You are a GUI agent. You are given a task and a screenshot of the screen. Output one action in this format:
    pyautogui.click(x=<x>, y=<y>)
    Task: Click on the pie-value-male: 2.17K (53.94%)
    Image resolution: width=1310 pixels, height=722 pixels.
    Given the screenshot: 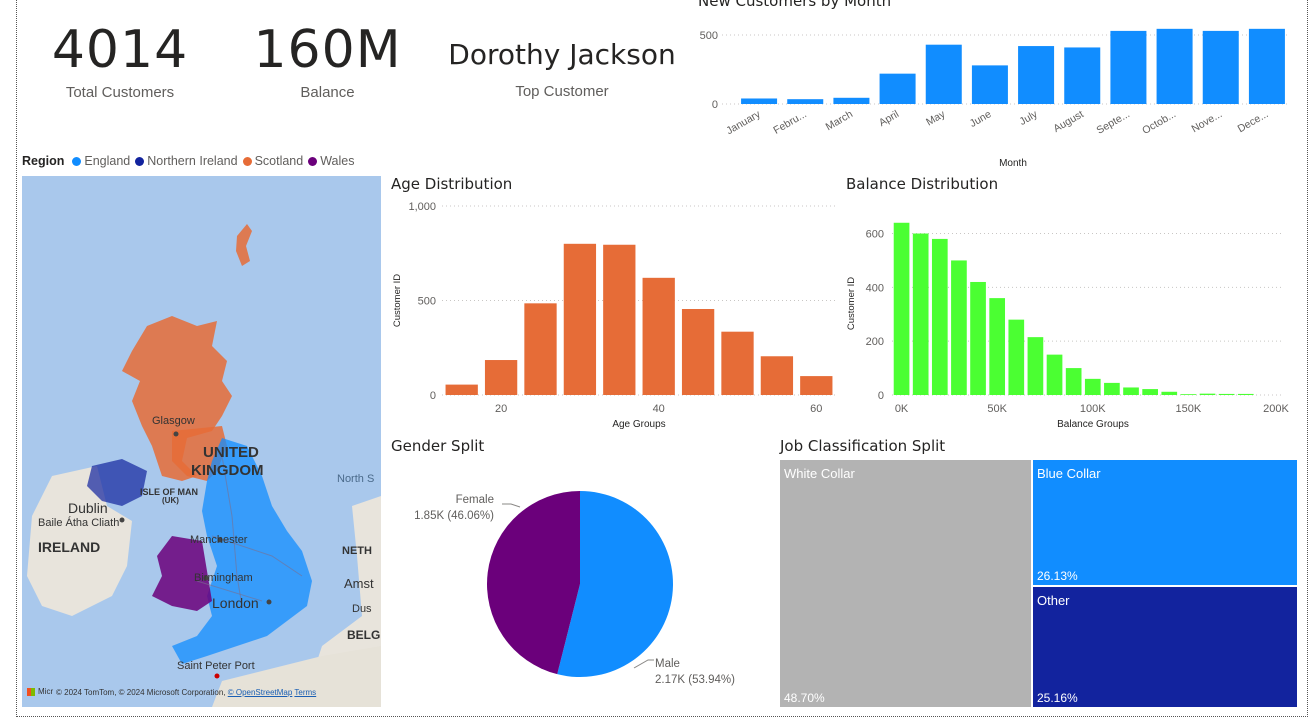 What is the action you would take?
    pyautogui.click(x=695, y=680)
    